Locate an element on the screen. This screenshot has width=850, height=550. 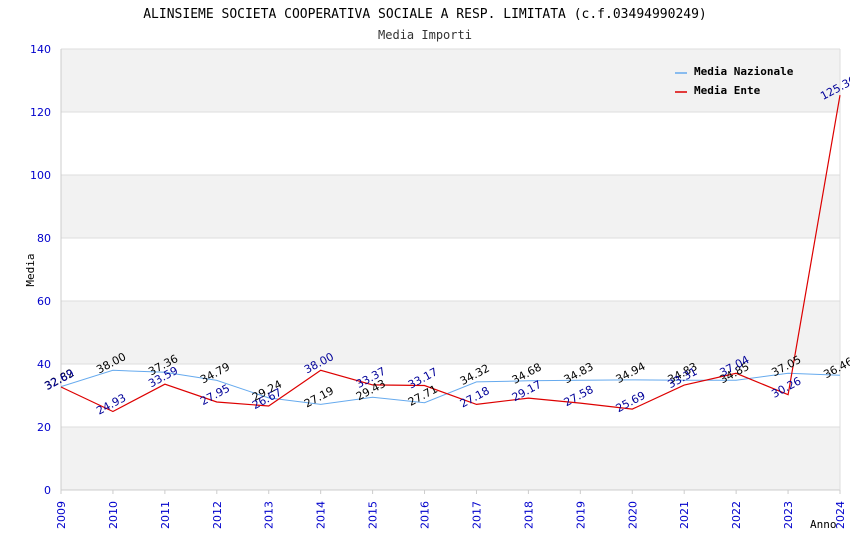
data-label: 25.69 is located at coordinates (631, 402).